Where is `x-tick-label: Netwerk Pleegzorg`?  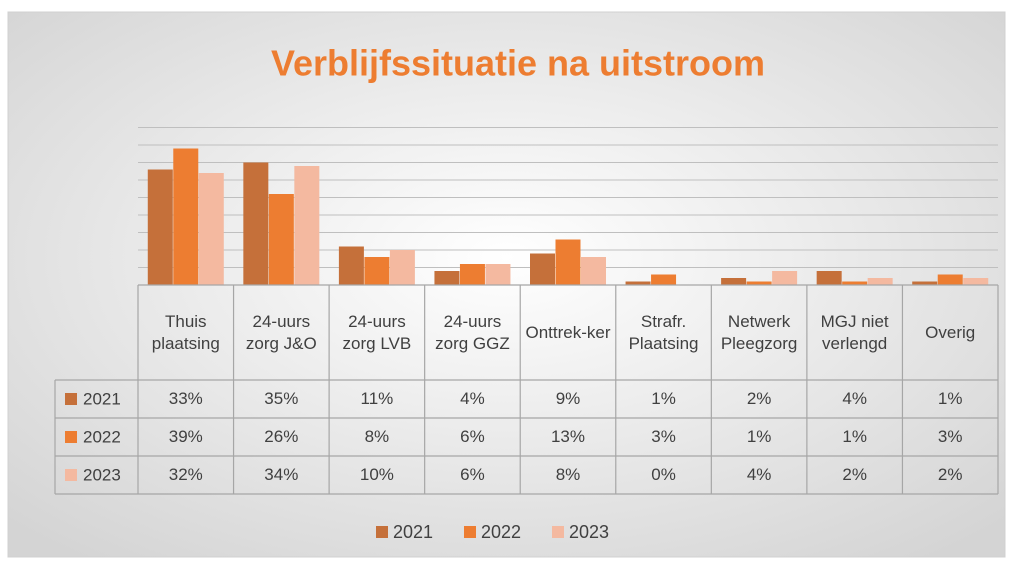 x-tick-label: Netwerk Pleegzorg is located at coordinates (759, 332).